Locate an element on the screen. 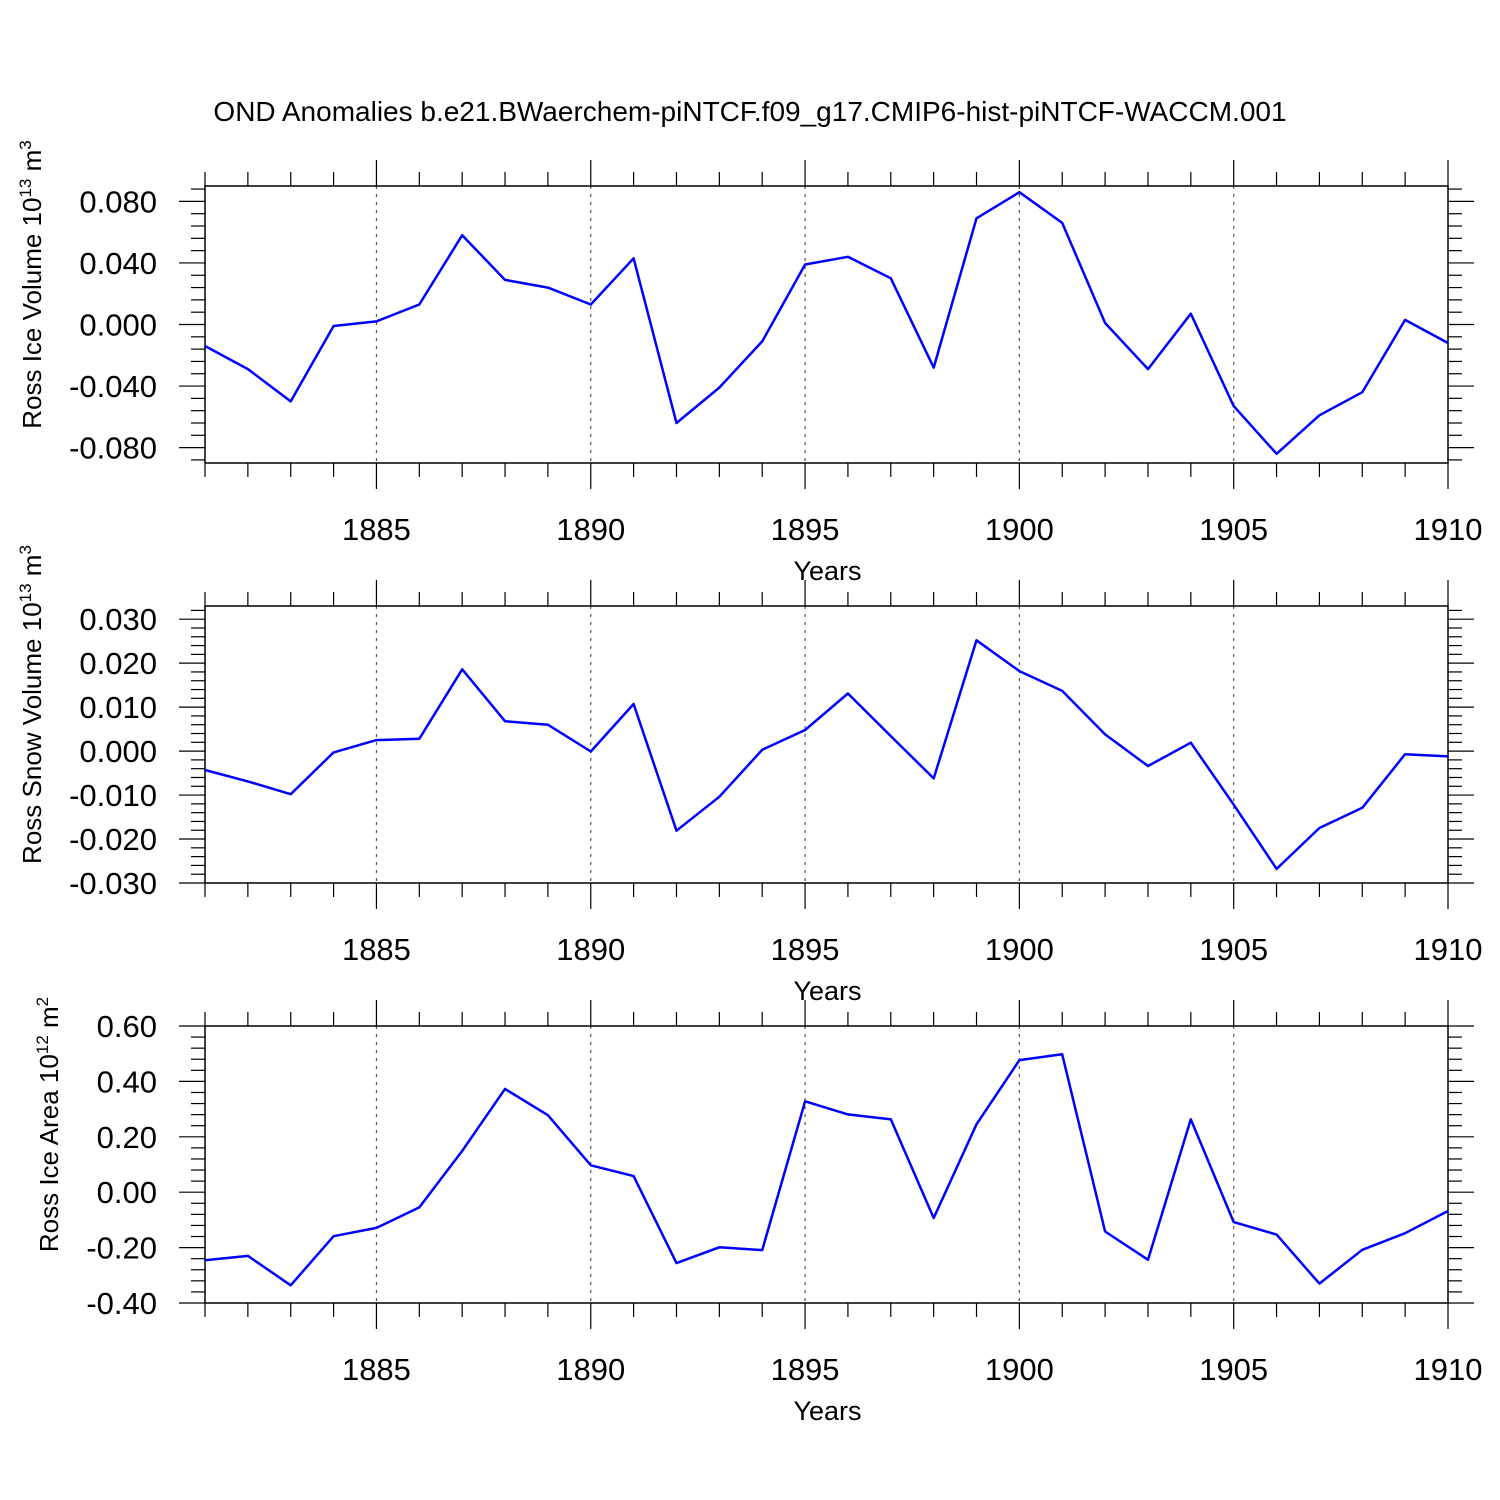 The width and height of the screenshot is (1500, 1500). y-tick-label: 0.020 is located at coordinates (118, 663).